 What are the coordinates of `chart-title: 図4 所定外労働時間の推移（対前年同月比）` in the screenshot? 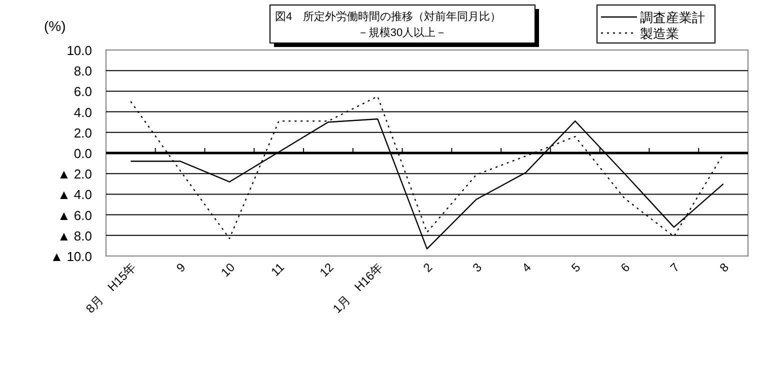 It's located at (388, 16).